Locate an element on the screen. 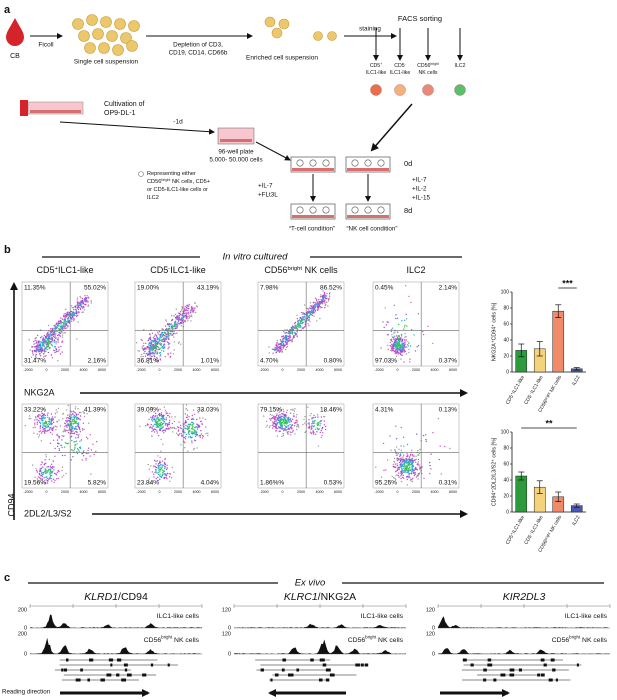 The image size is (617, 700). text-part: NK cells is located at coordinates (320, 270).